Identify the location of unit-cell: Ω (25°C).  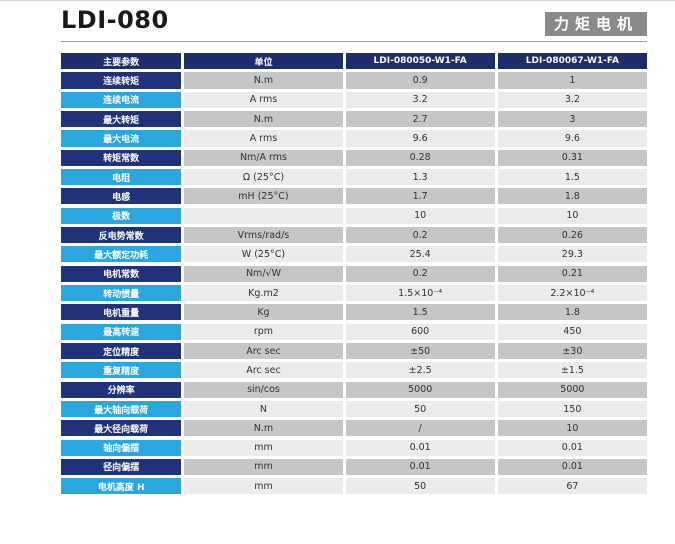
(263, 177).